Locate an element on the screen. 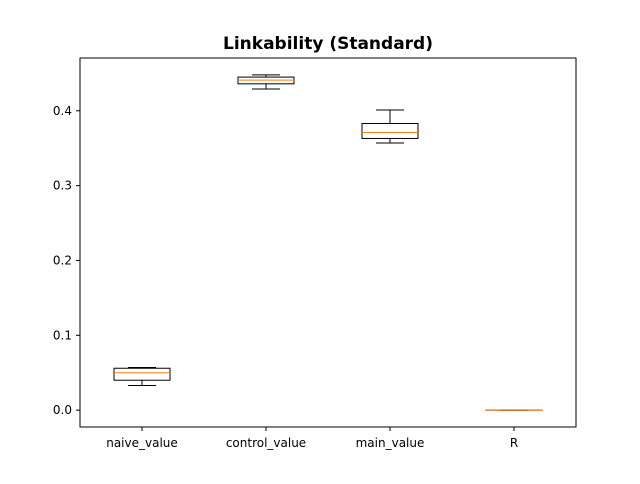 Image resolution: width=640 pixels, height=484 pixels. y-tick-label: 0.3 is located at coordinates (62, 186).